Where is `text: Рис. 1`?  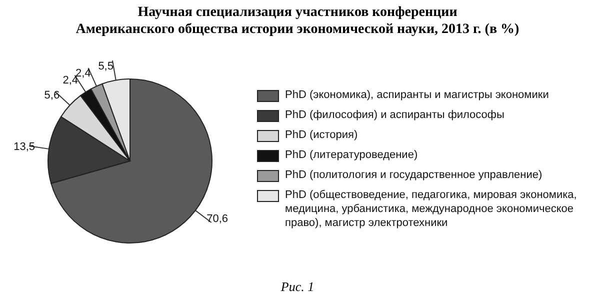 text: Рис. 1 is located at coordinates (298, 287).